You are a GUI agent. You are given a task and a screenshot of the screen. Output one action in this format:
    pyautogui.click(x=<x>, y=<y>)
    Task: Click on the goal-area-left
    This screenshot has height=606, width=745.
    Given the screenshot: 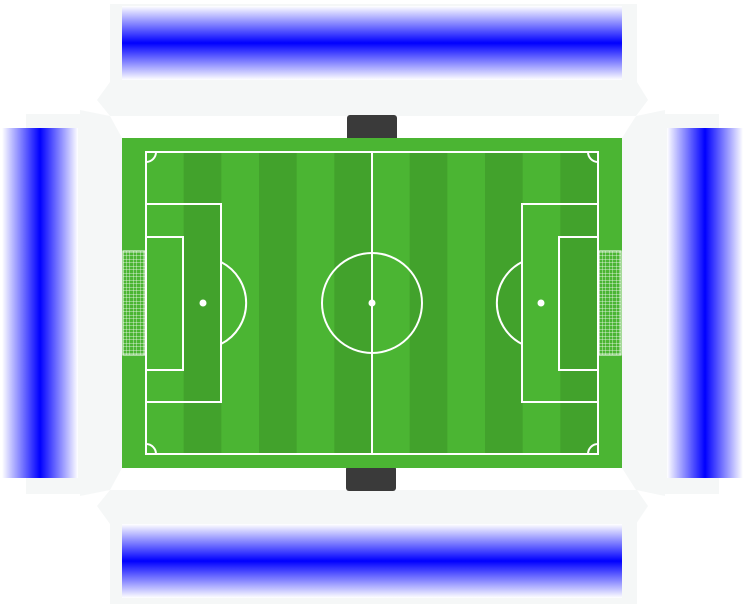 What is the action you would take?
    pyautogui.click(x=164, y=303)
    